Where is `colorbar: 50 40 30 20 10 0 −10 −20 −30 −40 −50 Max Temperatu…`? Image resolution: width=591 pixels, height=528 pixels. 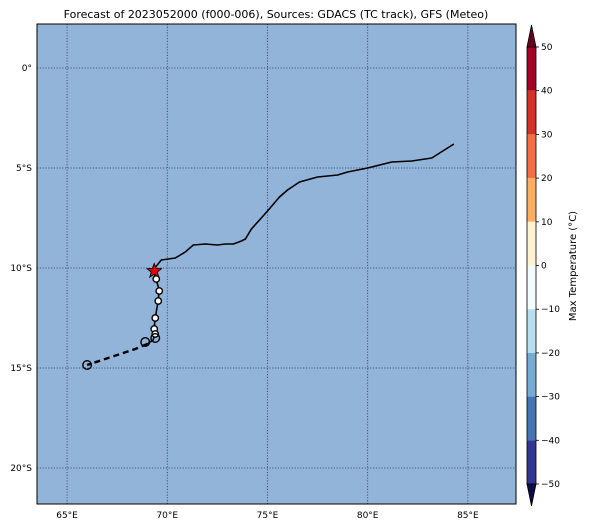 colorbar: 50 40 30 20 10 0 −10 −20 −30 −40 −50 Max Temperatu… is located at coordinates (552, 265).